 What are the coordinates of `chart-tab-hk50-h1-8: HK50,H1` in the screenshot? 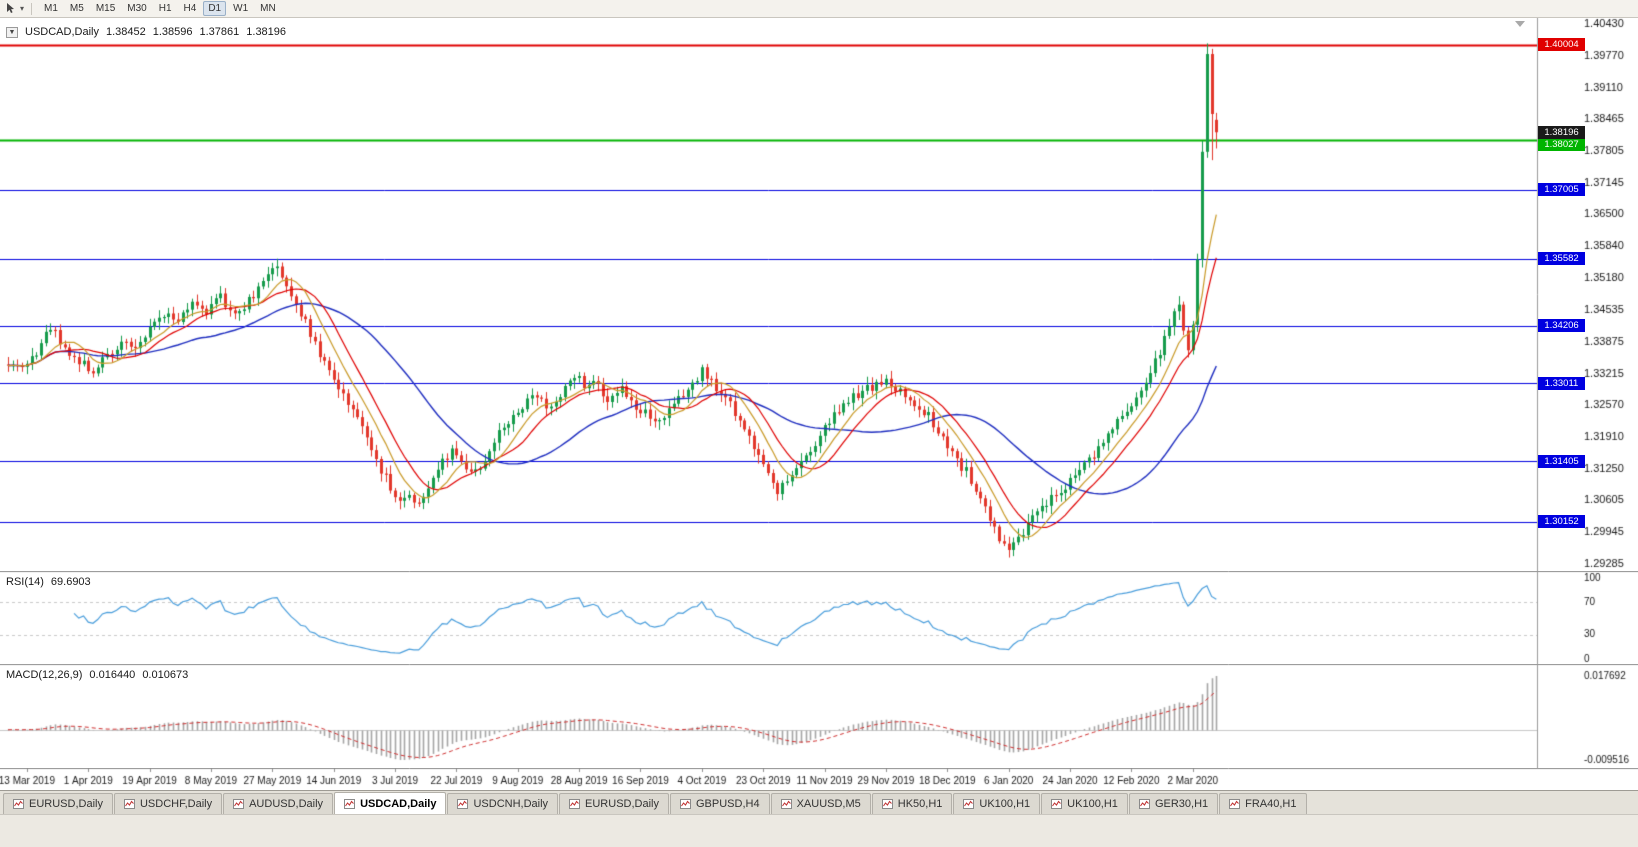 It's located at (912, 803).